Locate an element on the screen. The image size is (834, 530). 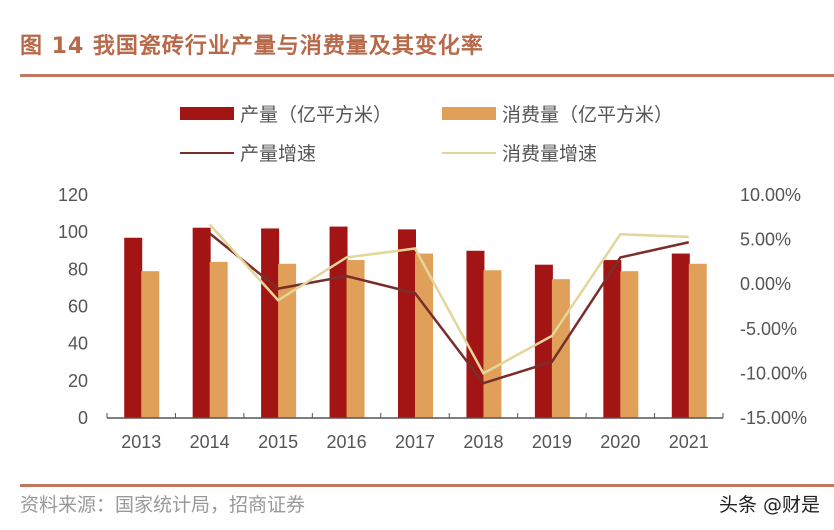
y-right-tick-label: -5.00% is located at coordinates (768, 329).